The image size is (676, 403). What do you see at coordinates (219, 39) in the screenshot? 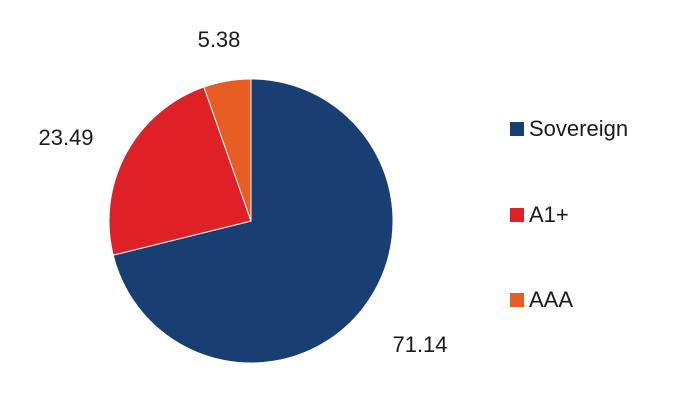
I see `data-label-3: 5.38` at bounding box center [219, 39].